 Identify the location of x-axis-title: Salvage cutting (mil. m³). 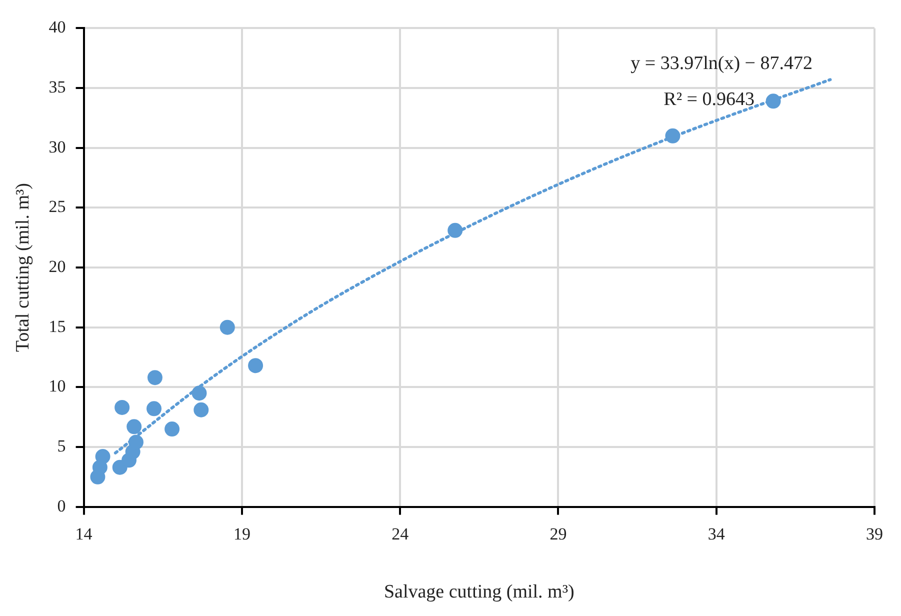
(479, 592).